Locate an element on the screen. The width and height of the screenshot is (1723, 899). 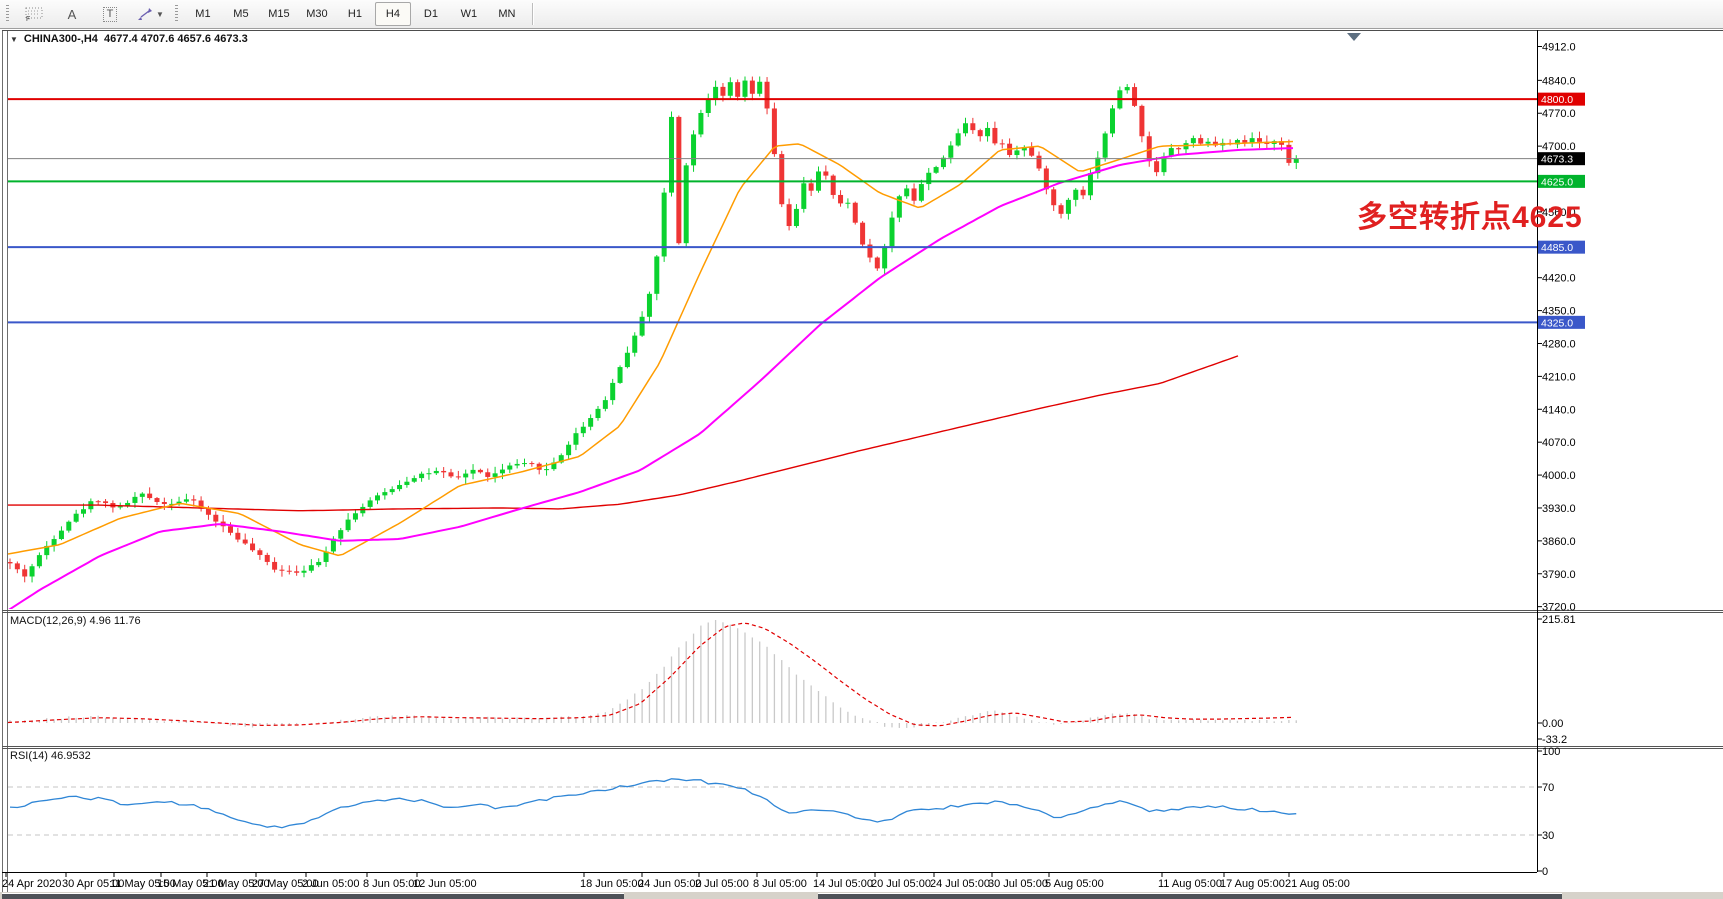
svg-text: 215.81 is located at coordinates (1559, 620).